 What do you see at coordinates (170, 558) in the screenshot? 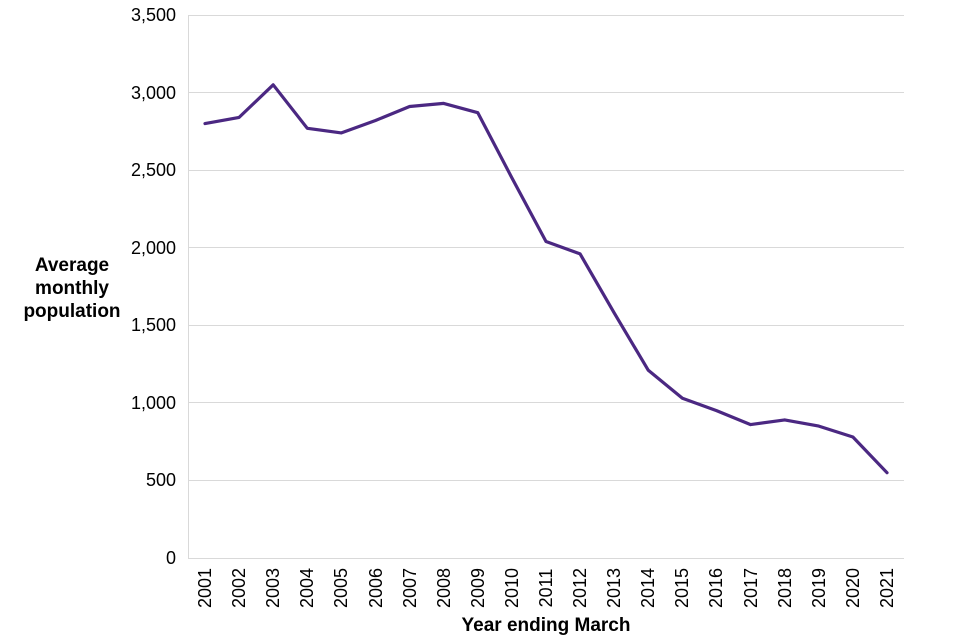
I see `y-tick-label: 0` at bounding box center [170, 558].